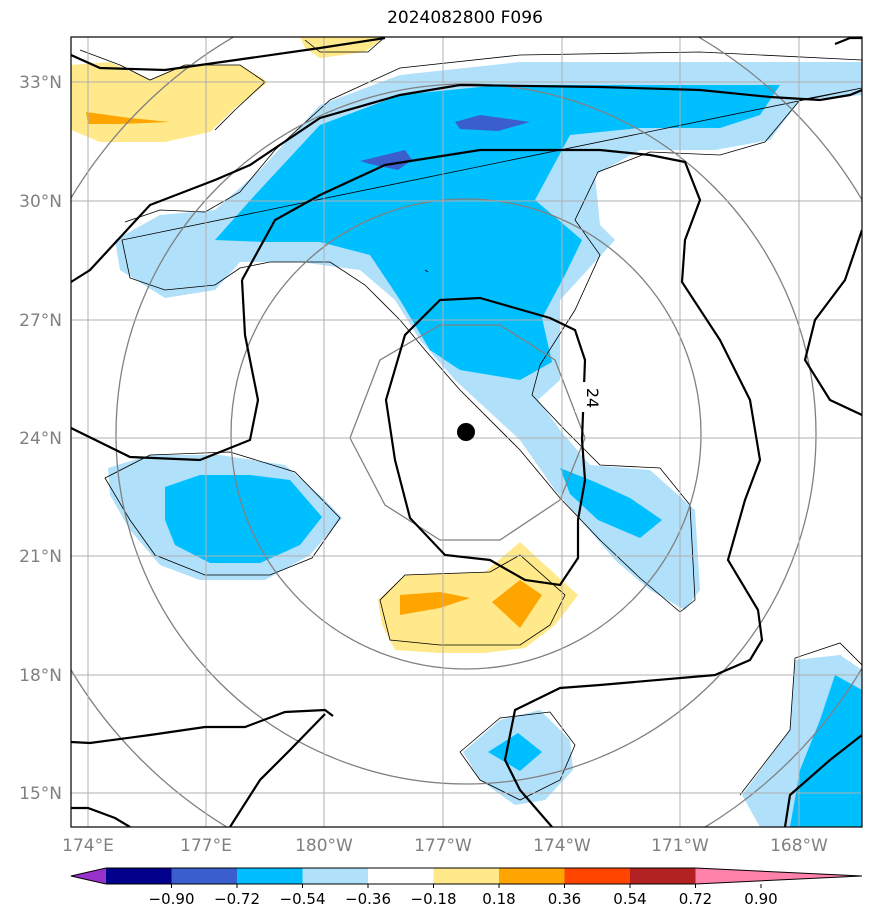  Describe the element at coordinates (40, 202) in the screenshot. I see `lat-label: 30°N` at that location.